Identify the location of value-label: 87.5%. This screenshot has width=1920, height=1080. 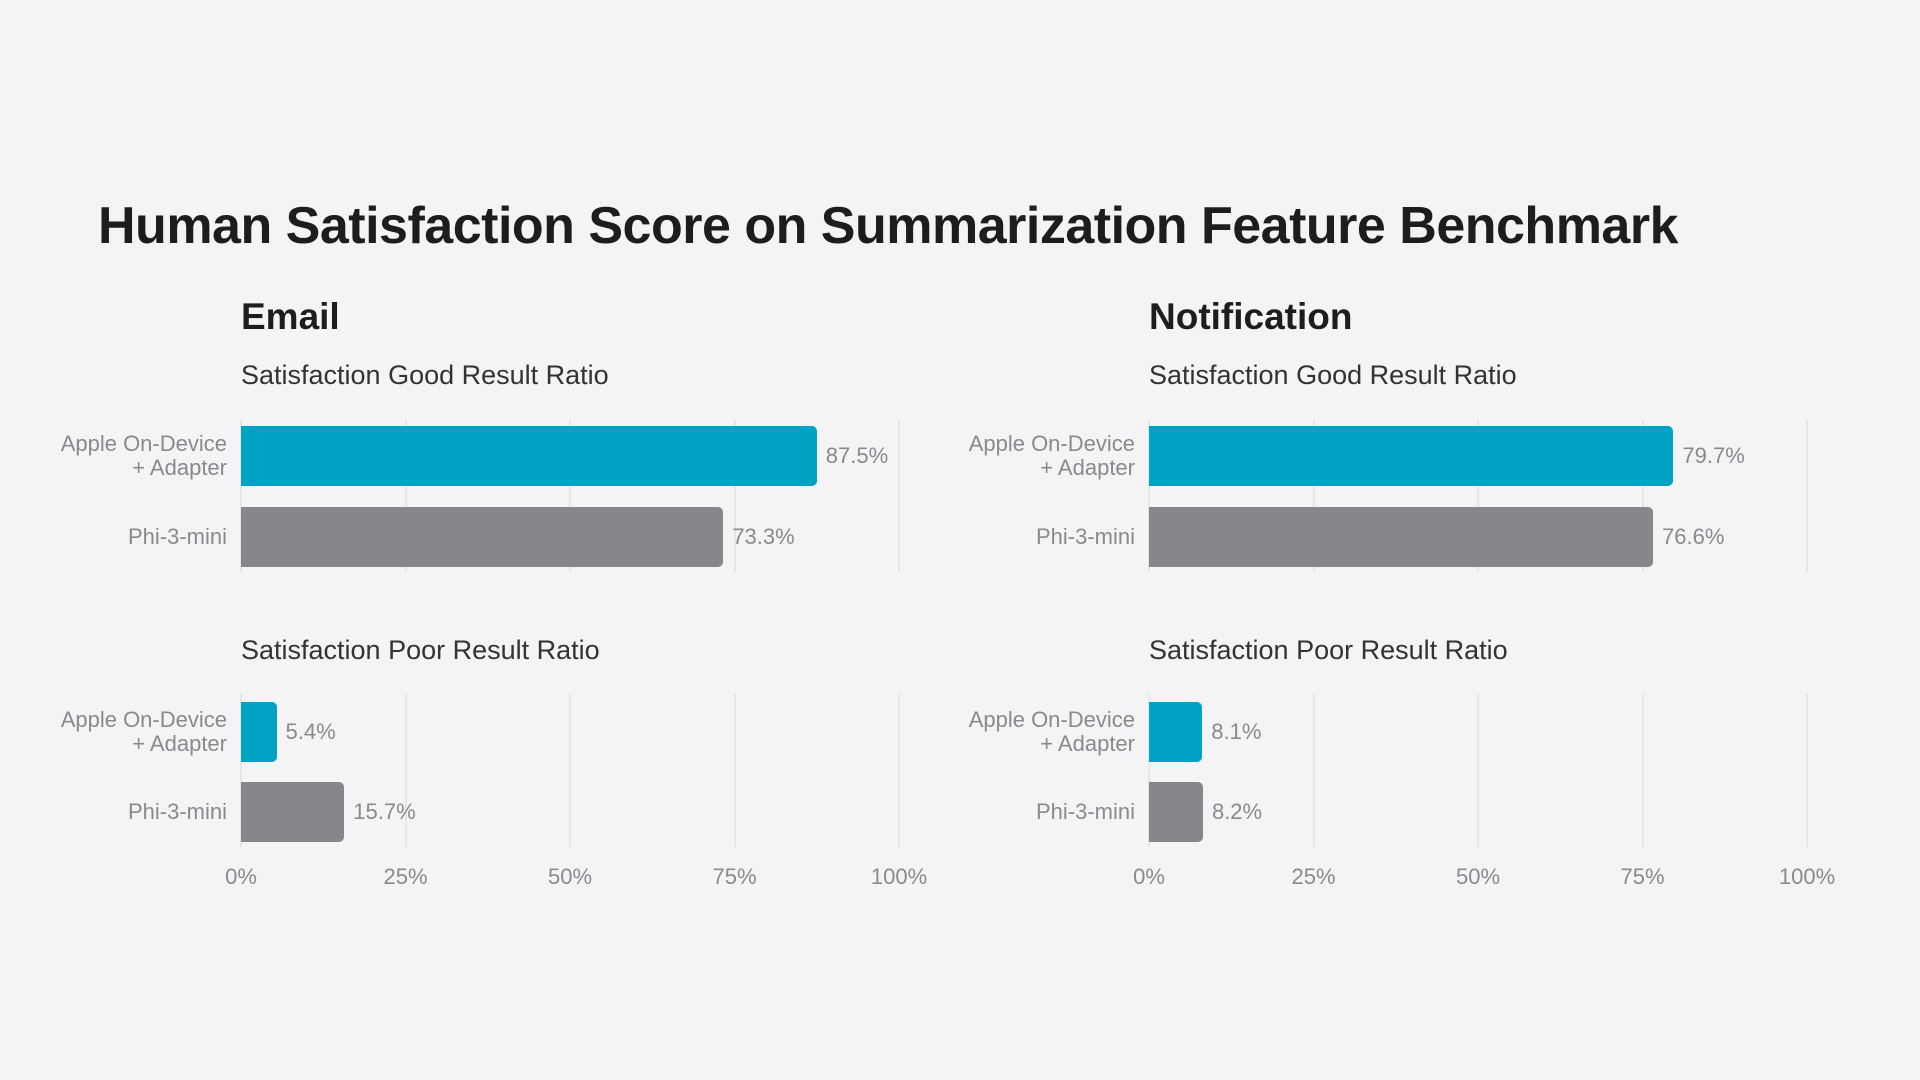
(857, 455).